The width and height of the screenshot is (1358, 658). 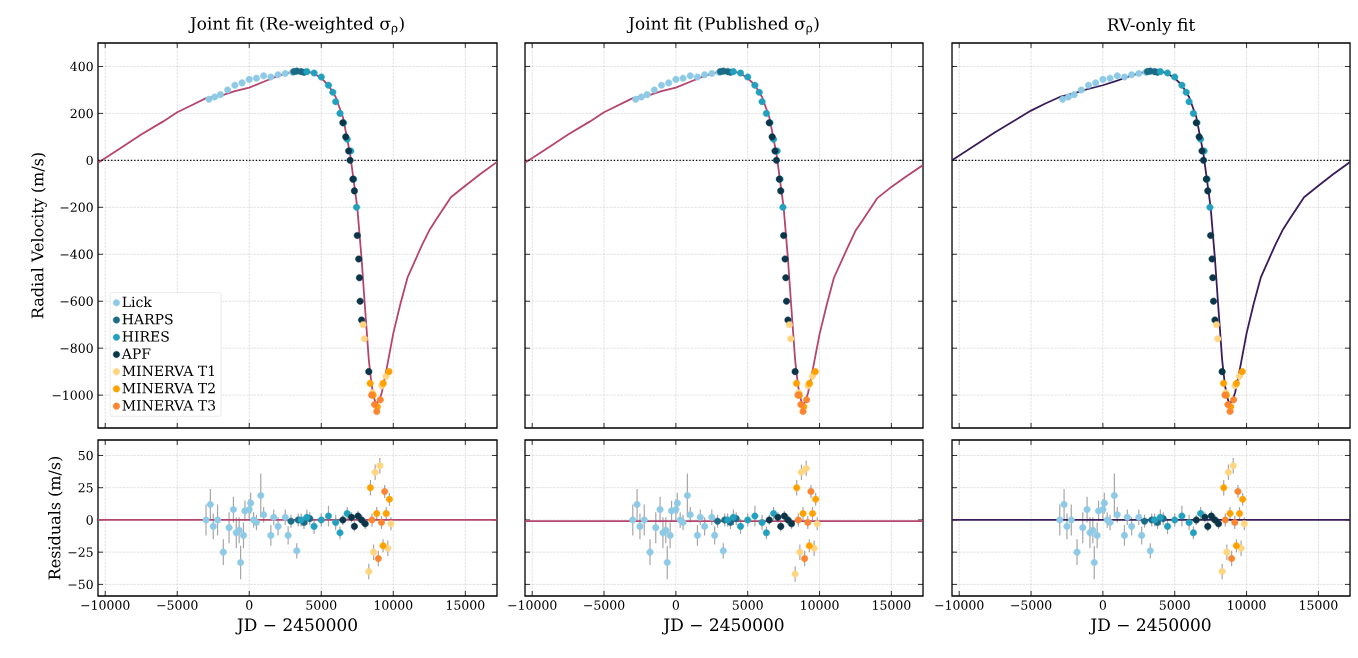 What do you see at coordinates (76, 348) in the screenshot?
I see `y-tick-label: −800` at bounding box center [76, 348].